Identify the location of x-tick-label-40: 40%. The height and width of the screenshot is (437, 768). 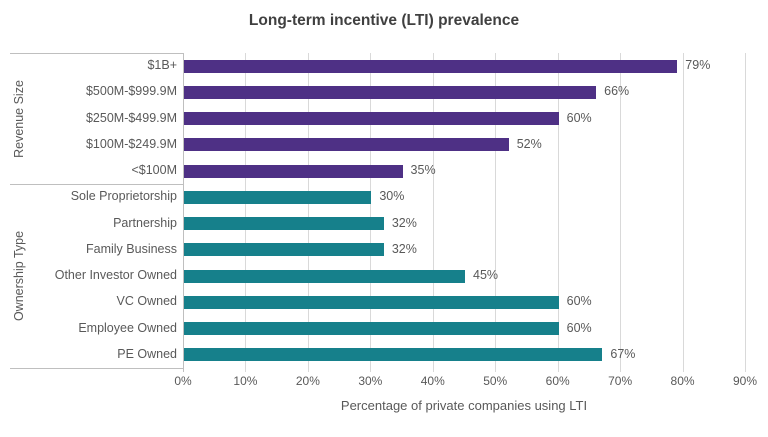
(432, 381).